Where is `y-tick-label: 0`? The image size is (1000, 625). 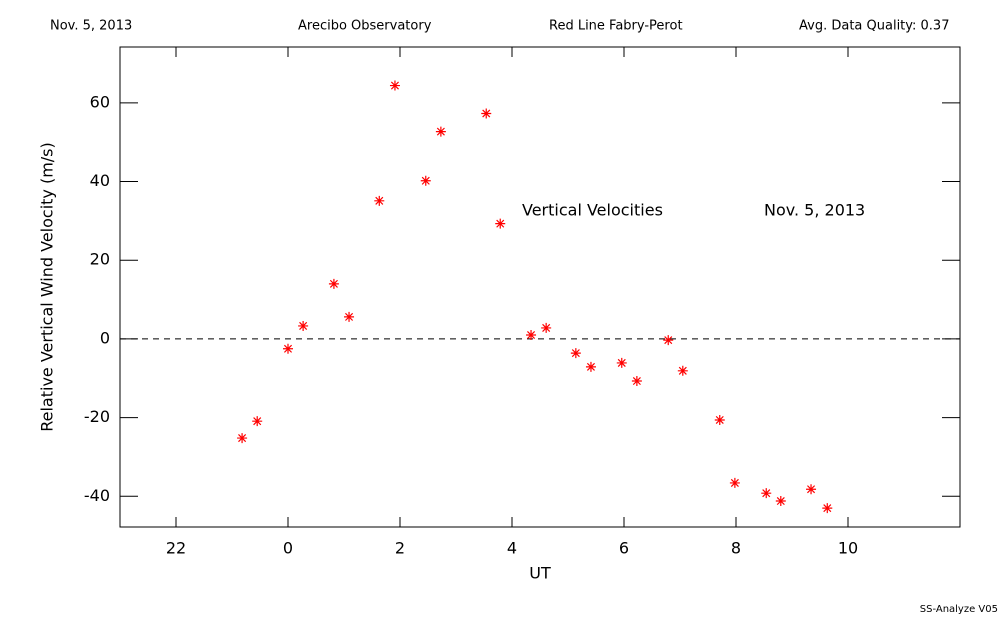 y-tick-label: 0 is located at coordinates (105, 337).